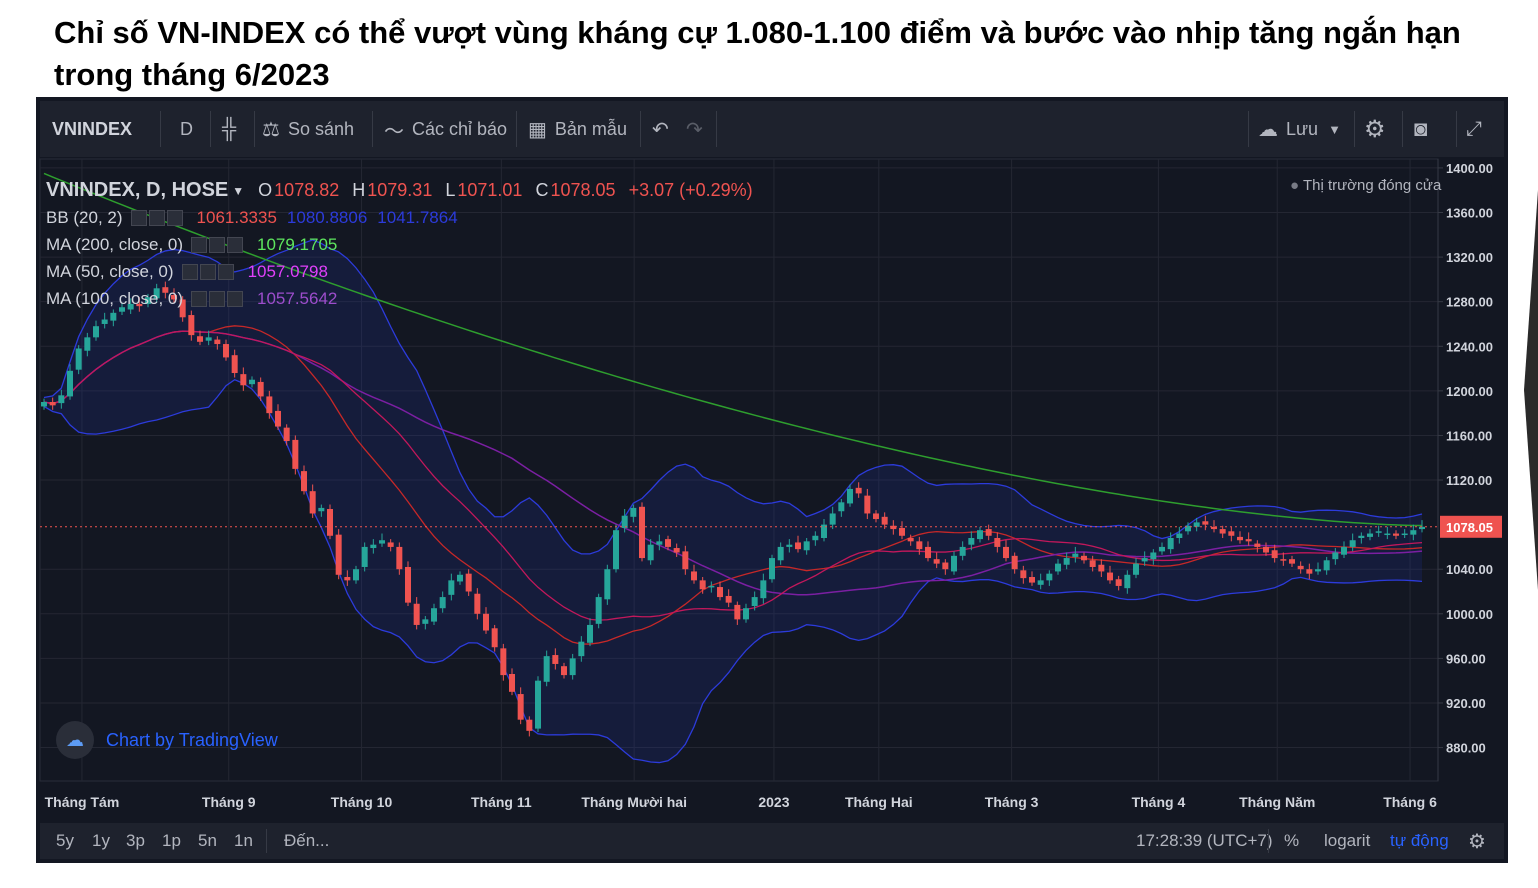 This screenshot has width=1538, height=888. What do you see at coordinates (110, 271) in the screenshot?
I see `ma50-label: MA (50, close, 0)` at bounding box center [110, 271].